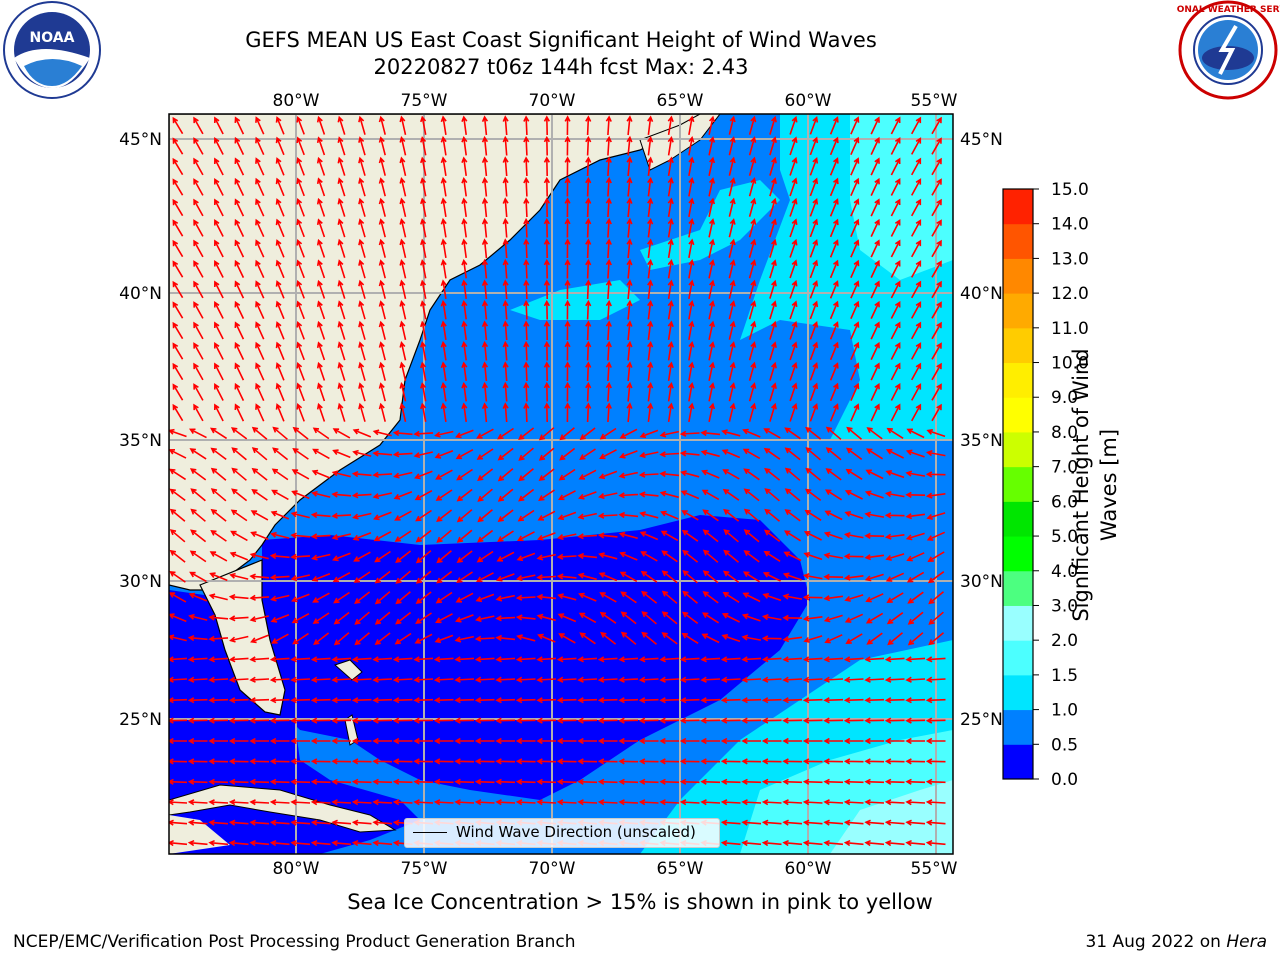 The image size is (1280, 960). What do you see at coordinates (576, 832) in the screenshot?
I see `legend-label: Wind Wave Direction (unscaled)` at bounding box center [576, 832].